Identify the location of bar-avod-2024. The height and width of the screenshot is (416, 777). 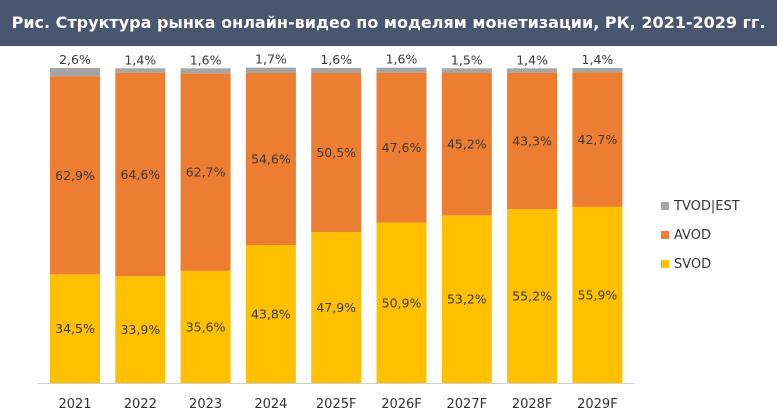
(270, 159).